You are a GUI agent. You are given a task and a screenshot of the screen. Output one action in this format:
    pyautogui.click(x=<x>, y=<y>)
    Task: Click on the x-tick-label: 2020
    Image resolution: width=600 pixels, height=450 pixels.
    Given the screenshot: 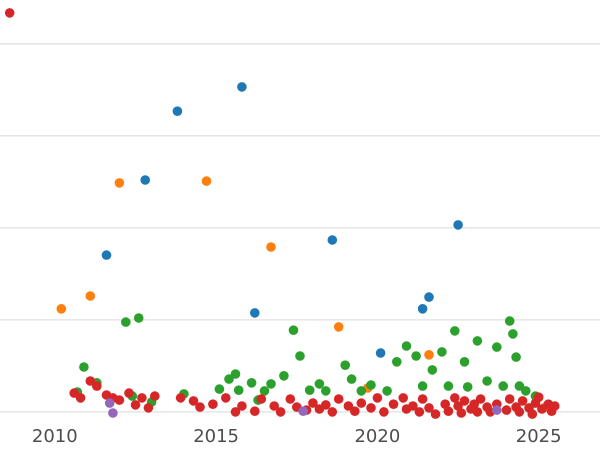 What is the action you would take?
    pyautogui.click(x=377, y=436)
    